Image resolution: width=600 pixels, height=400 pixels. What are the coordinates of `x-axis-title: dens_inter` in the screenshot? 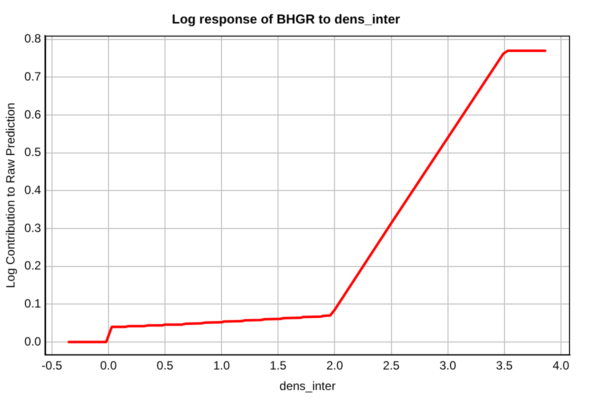 It's located at (308, 386).